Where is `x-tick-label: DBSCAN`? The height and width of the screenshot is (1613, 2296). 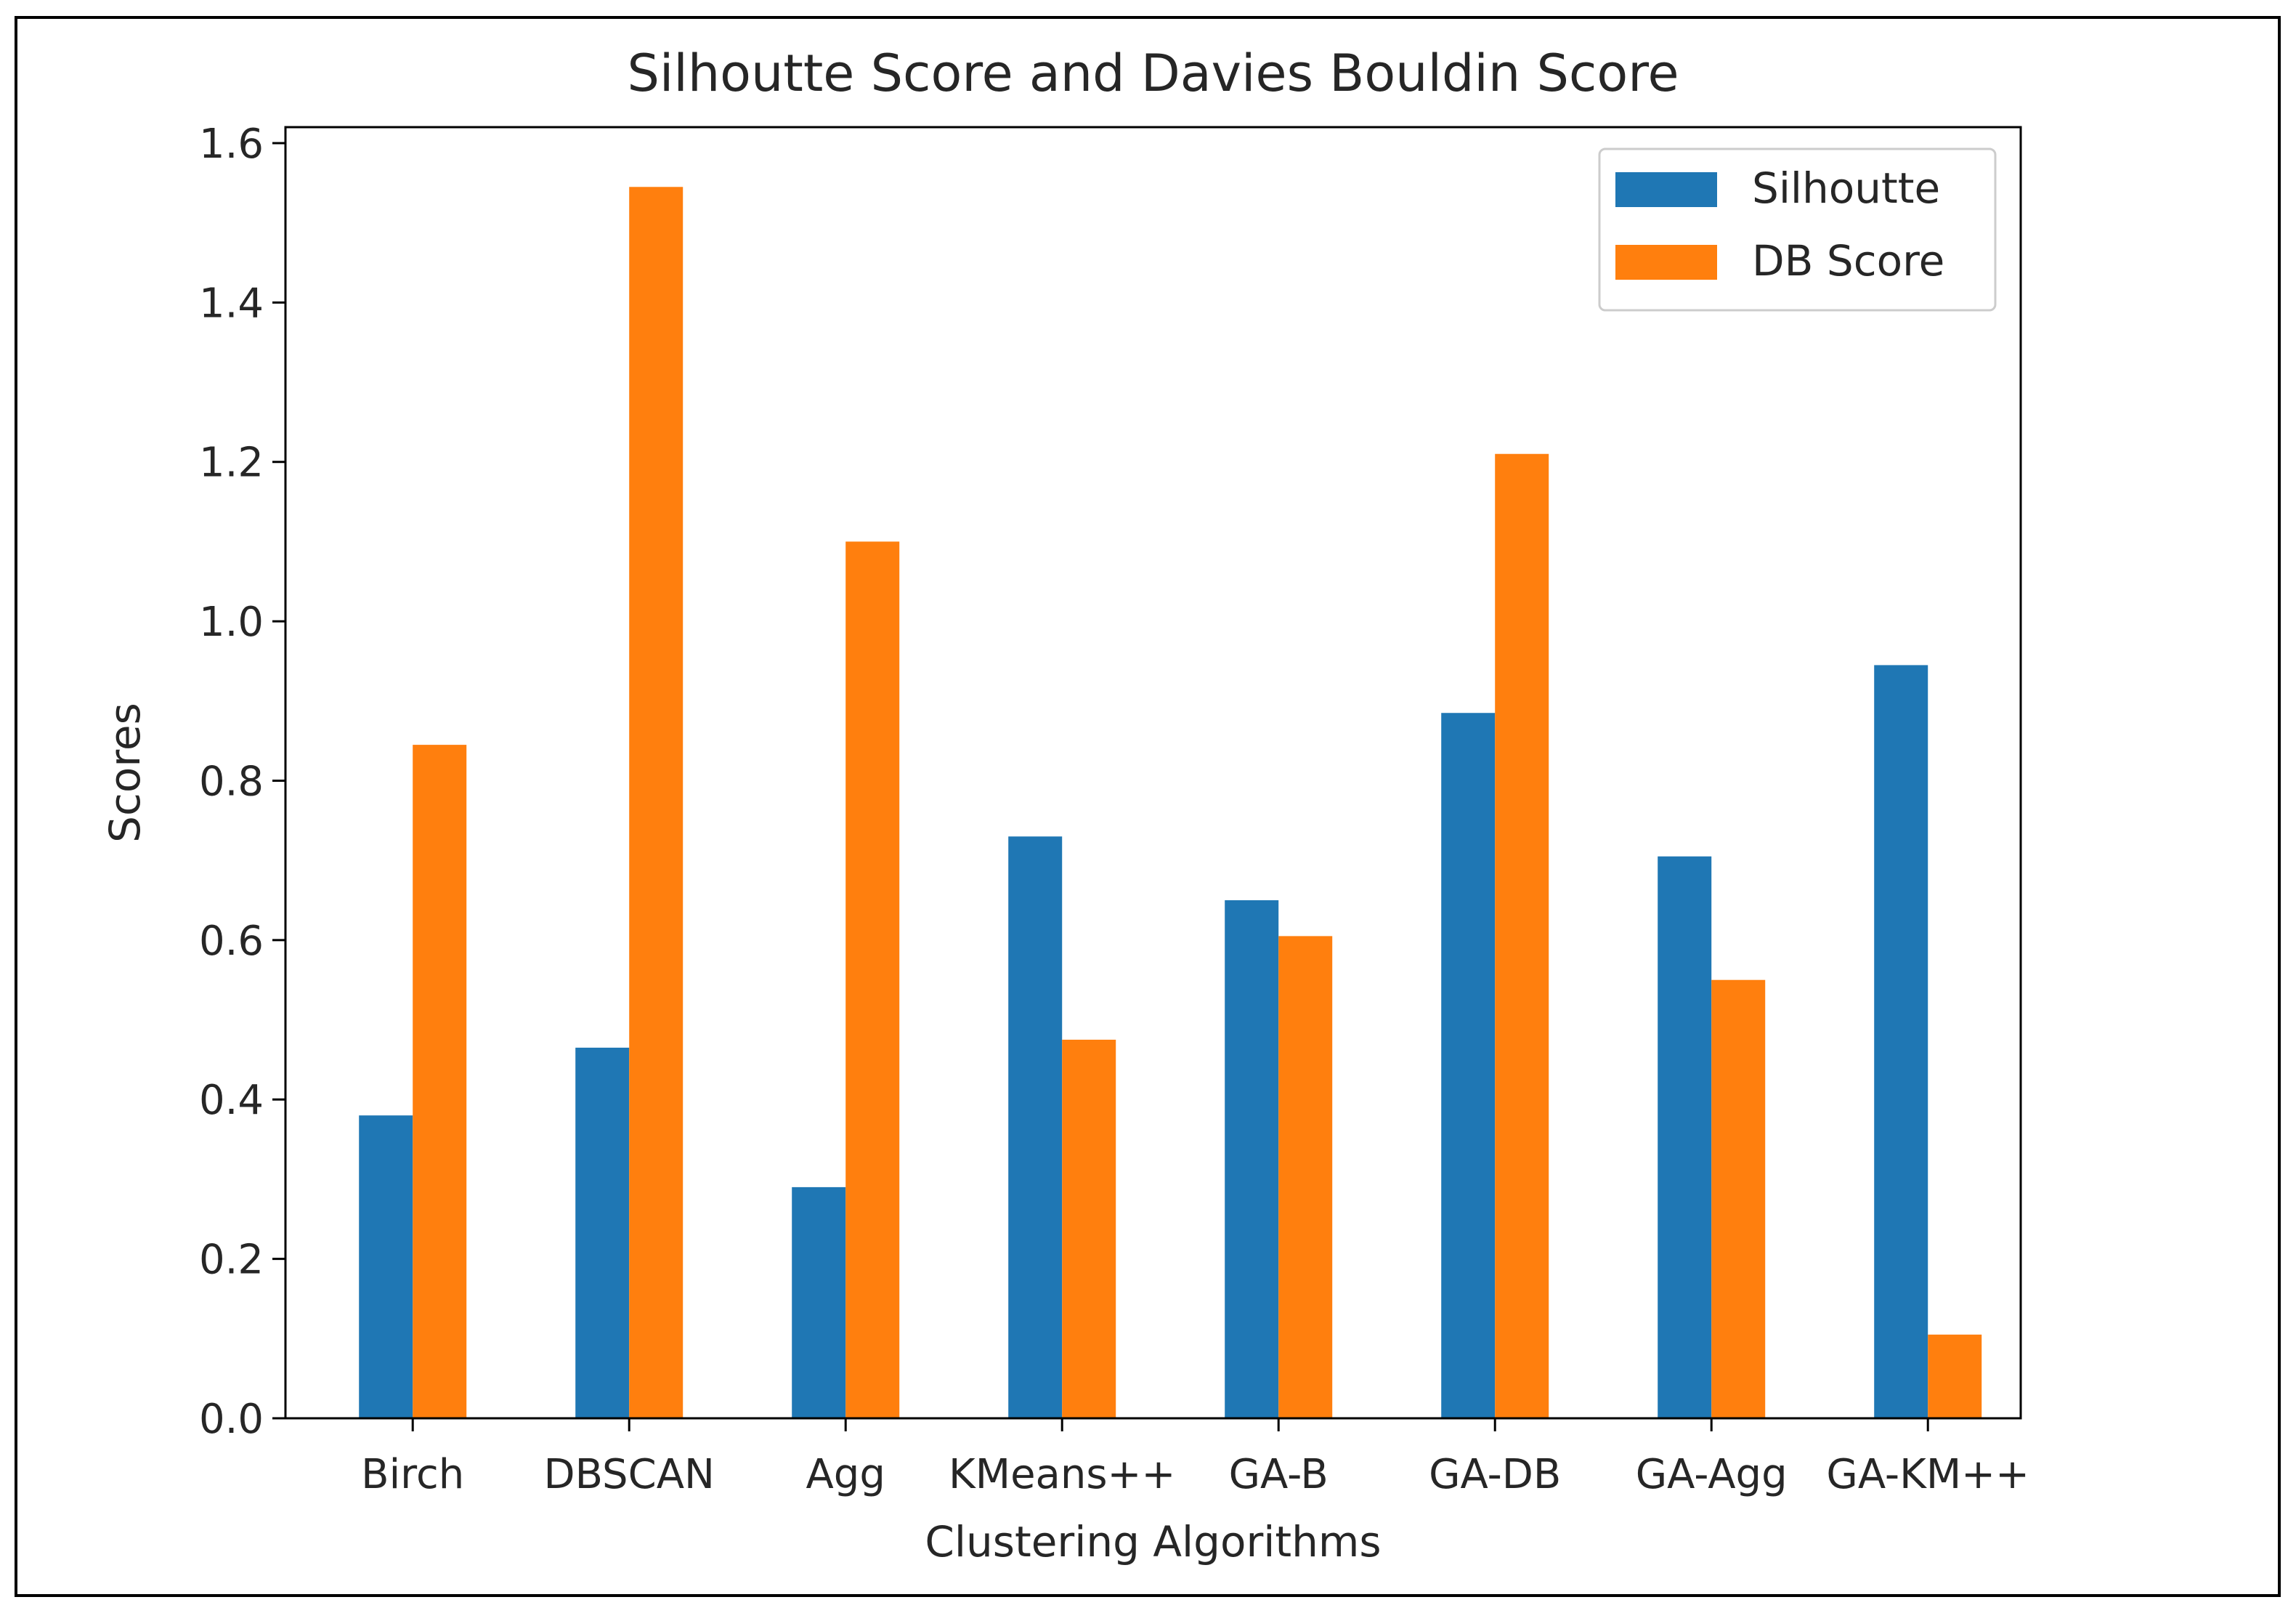 x-tick-label: DBSCAN is located at coordinates (630, 1474).